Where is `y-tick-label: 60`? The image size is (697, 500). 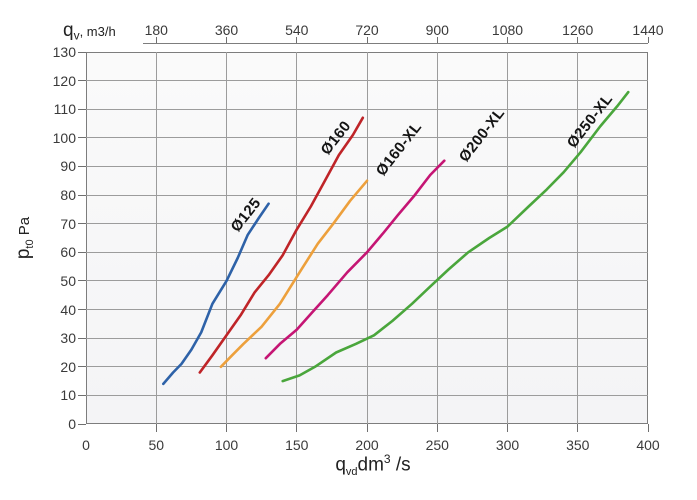
y-tick-label: 60 is located at coordinates (68, 252).